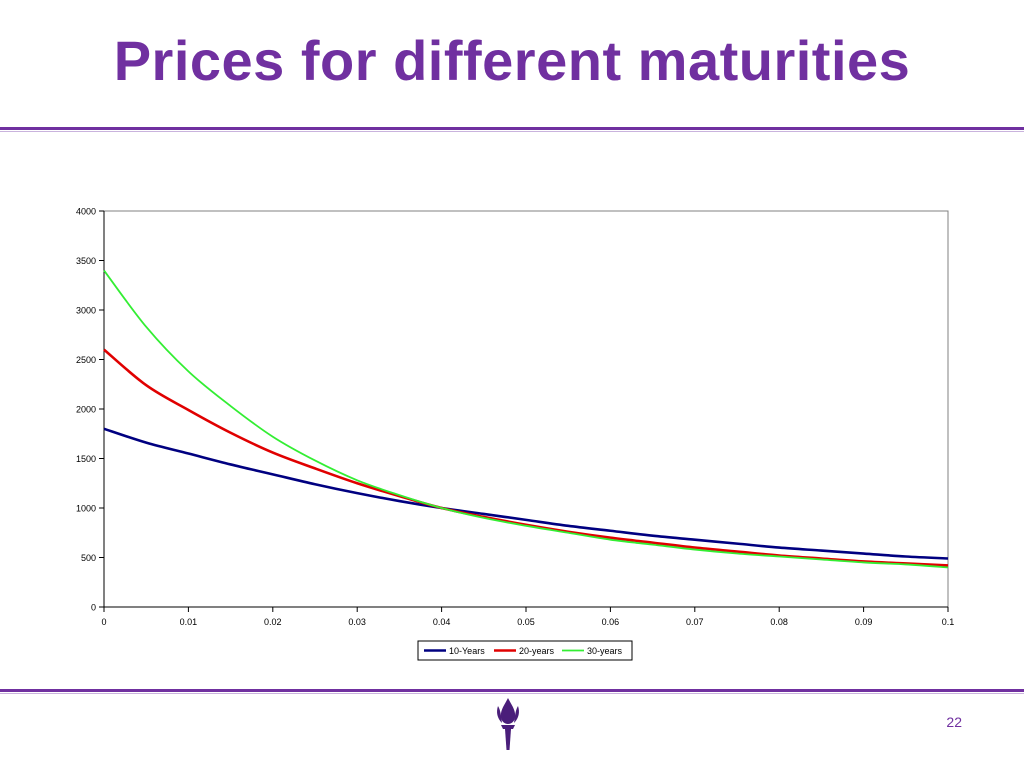  I want to click on x-tick-label: 0.06, so click(611, 622).